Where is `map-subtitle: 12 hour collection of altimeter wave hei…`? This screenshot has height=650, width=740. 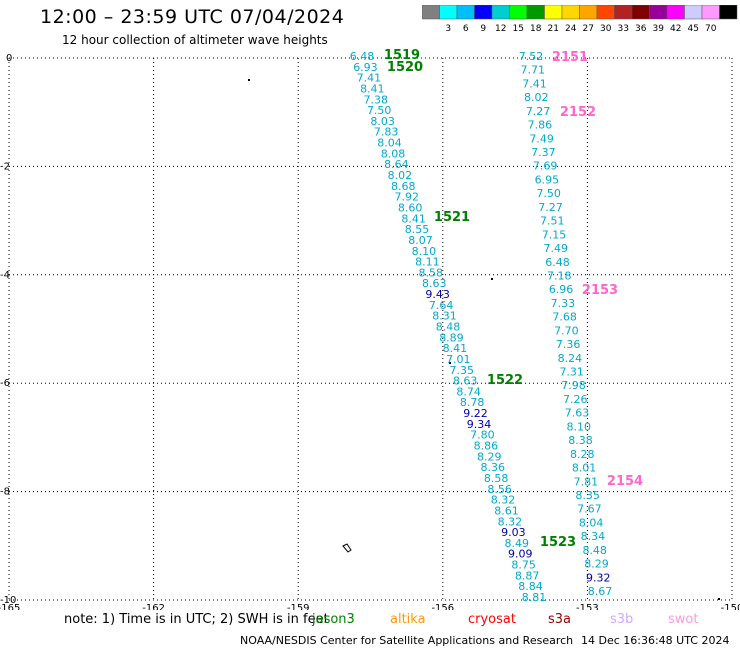
map-subtitle: 12 hour collection of altimeter wave hei… is located at coordinates (195, 40).